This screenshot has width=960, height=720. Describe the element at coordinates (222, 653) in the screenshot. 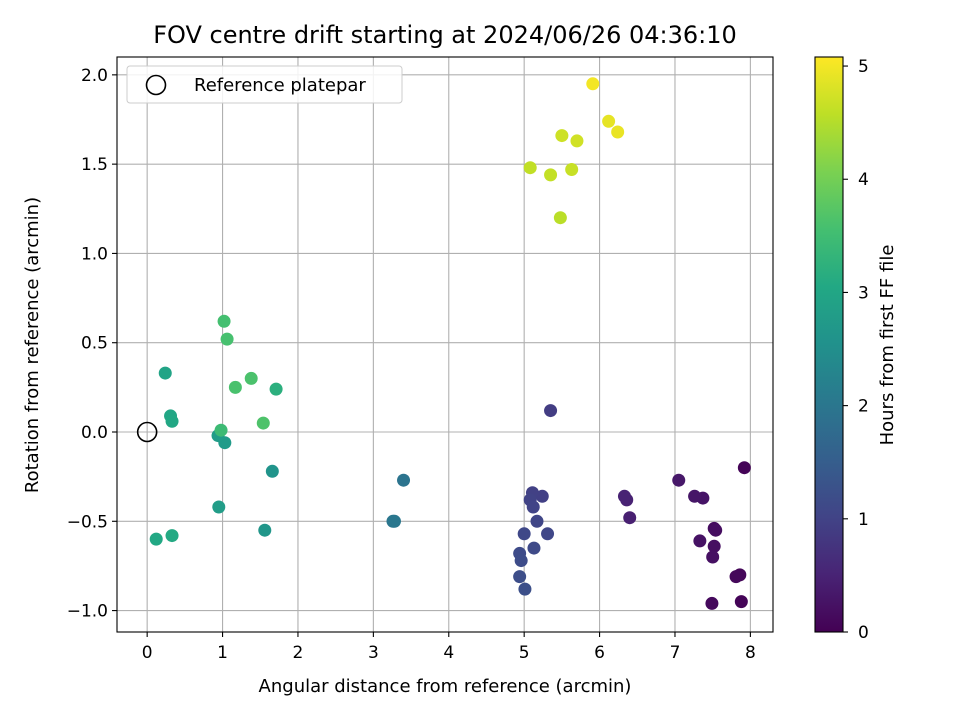

I see `x-tick-label: 1` at that location.